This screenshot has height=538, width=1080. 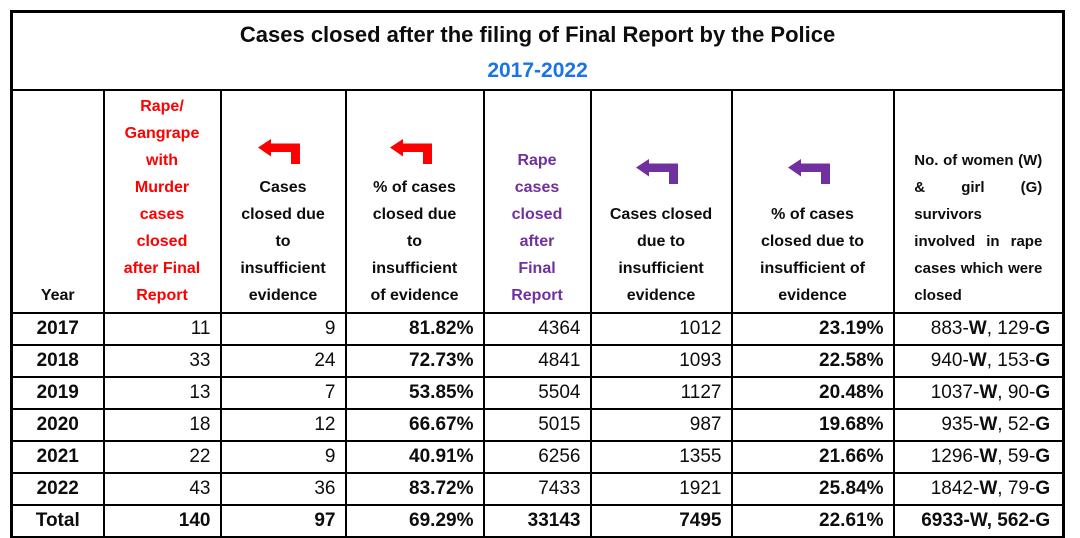 I want to click on value-cell: 22, so click(x=162, y=457).